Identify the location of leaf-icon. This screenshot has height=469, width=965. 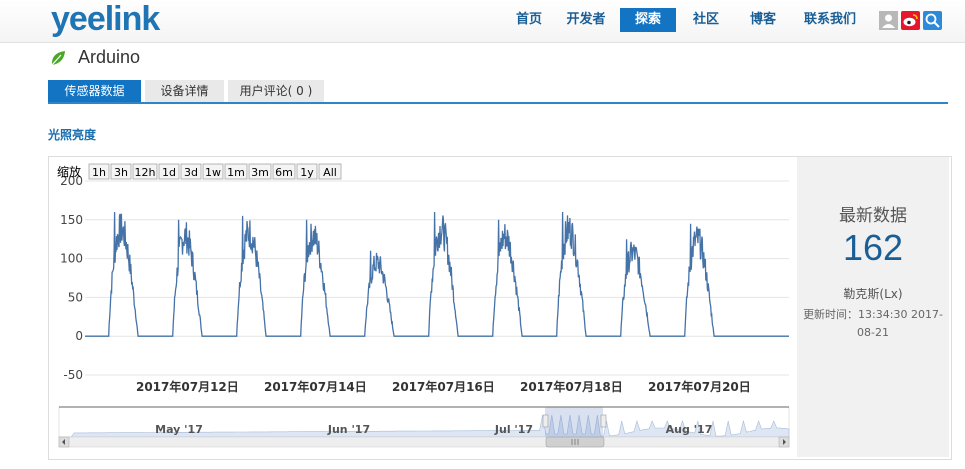
(58, 58).